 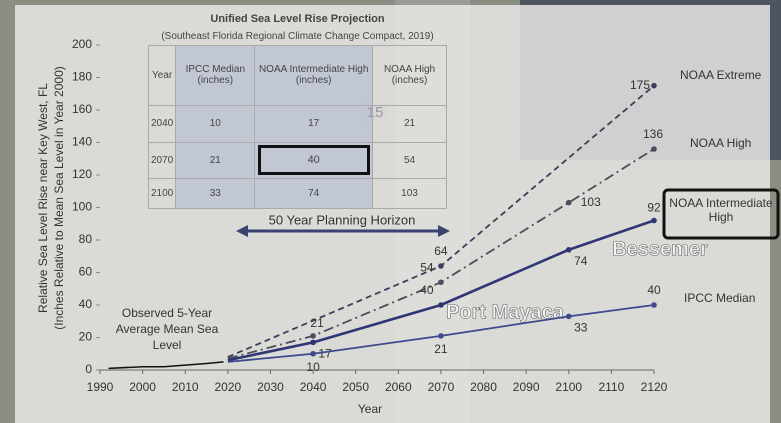 I want to click on y-tick-label: 160, so click(x=82, y=109).